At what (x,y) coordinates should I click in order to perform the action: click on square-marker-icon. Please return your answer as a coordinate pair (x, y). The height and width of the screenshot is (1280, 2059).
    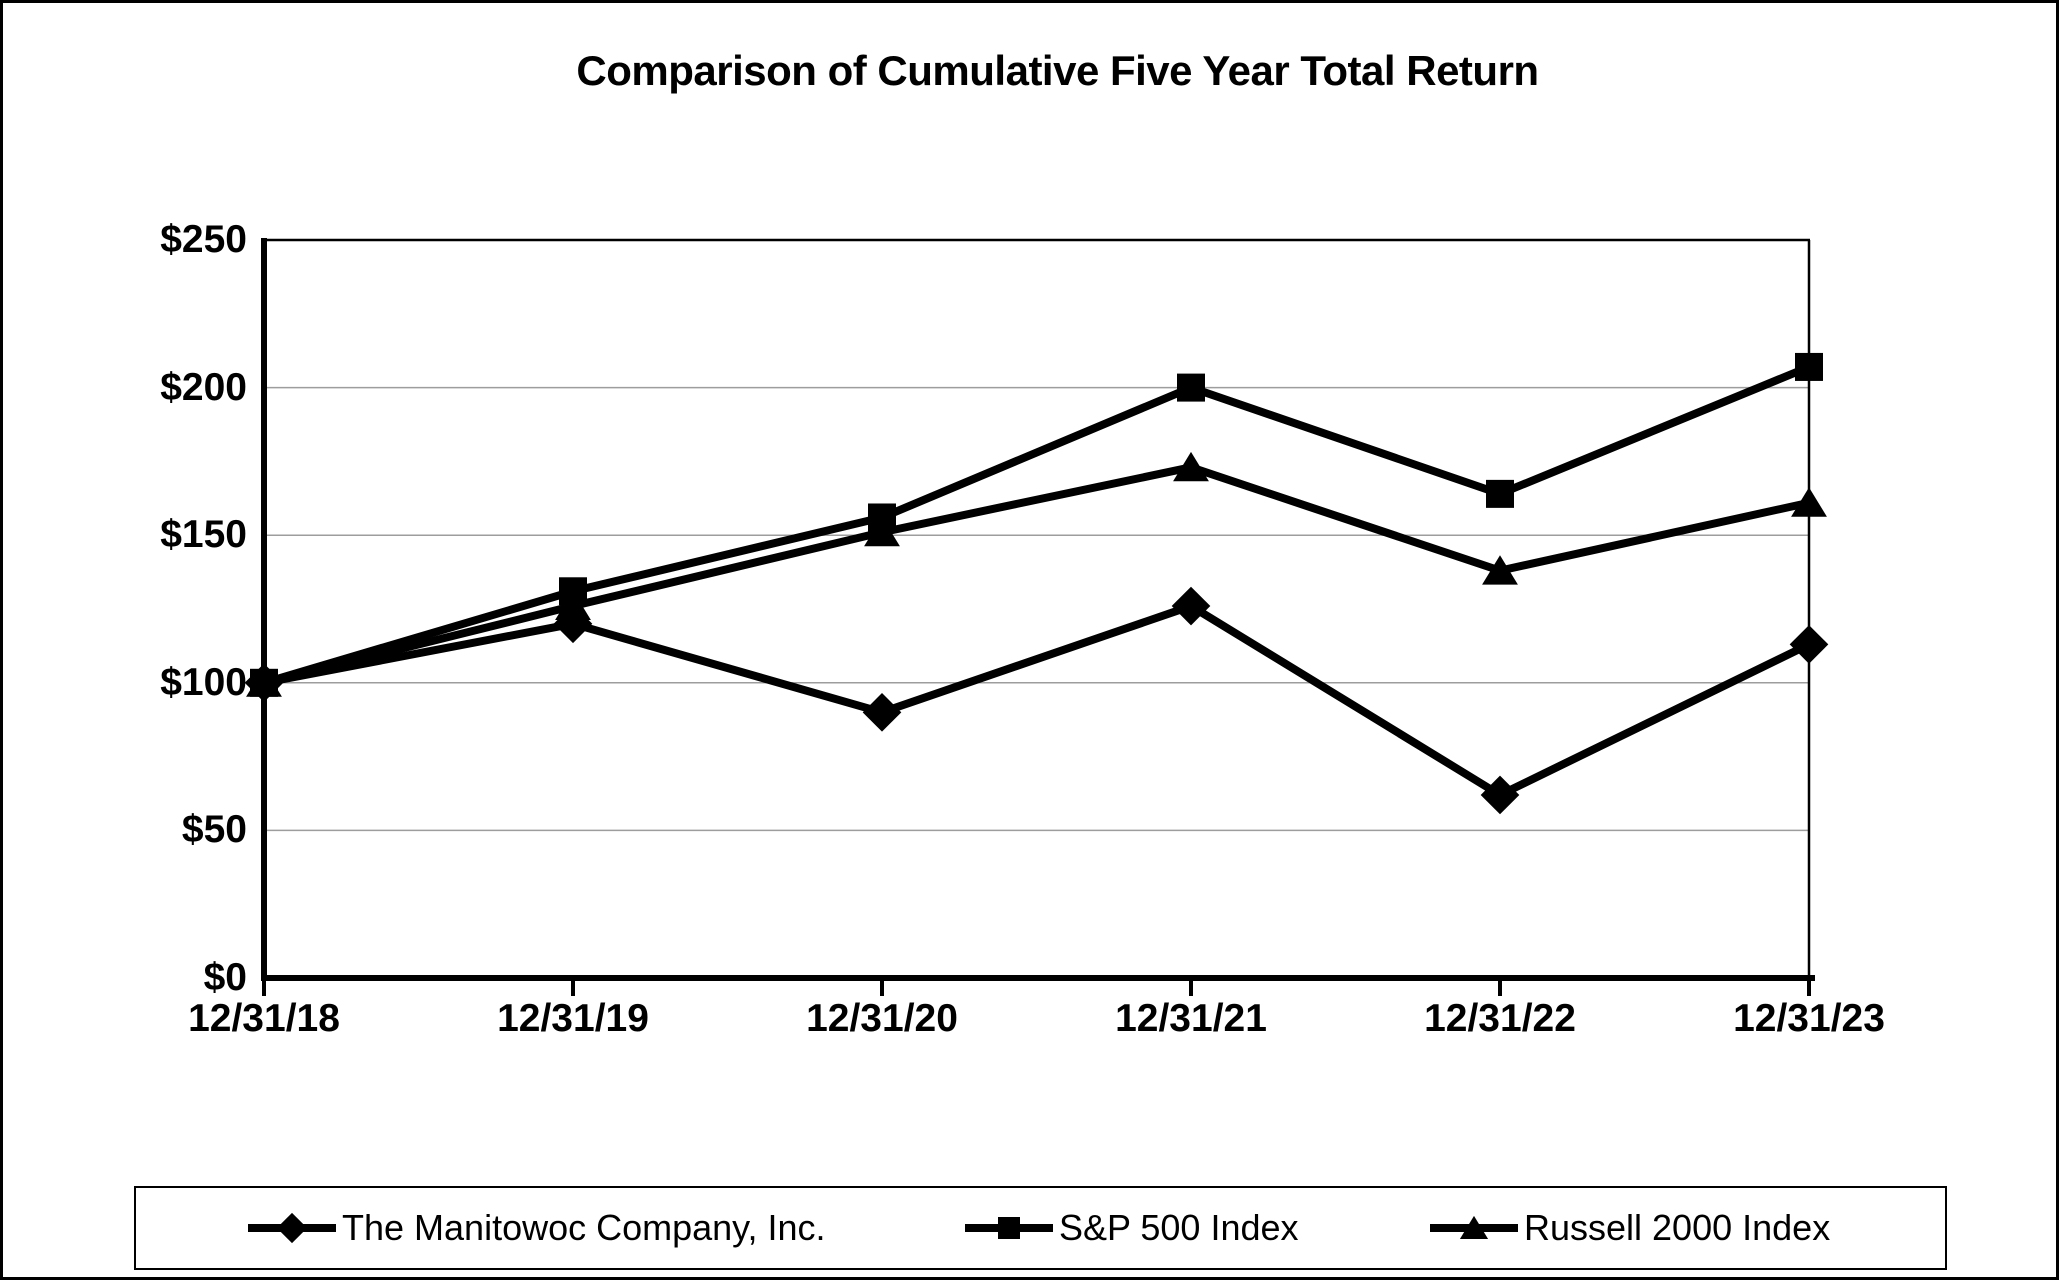
    Looking at the image, I should click on (1009, 1228).